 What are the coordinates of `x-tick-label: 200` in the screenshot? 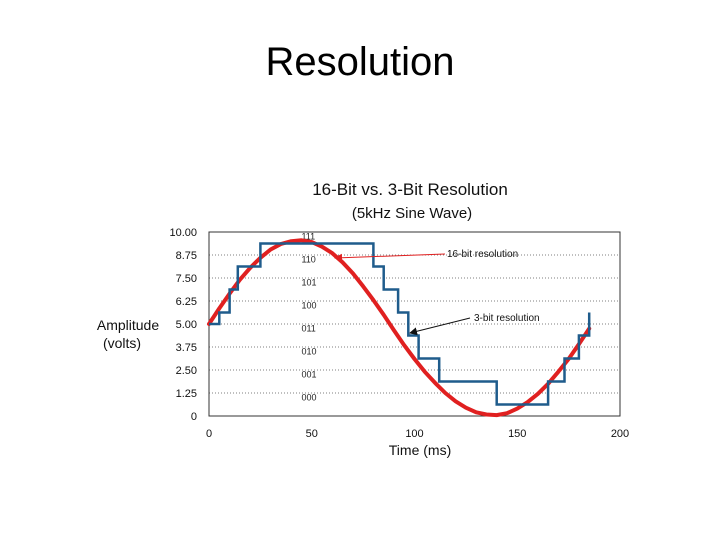 It's located at (620, 434).